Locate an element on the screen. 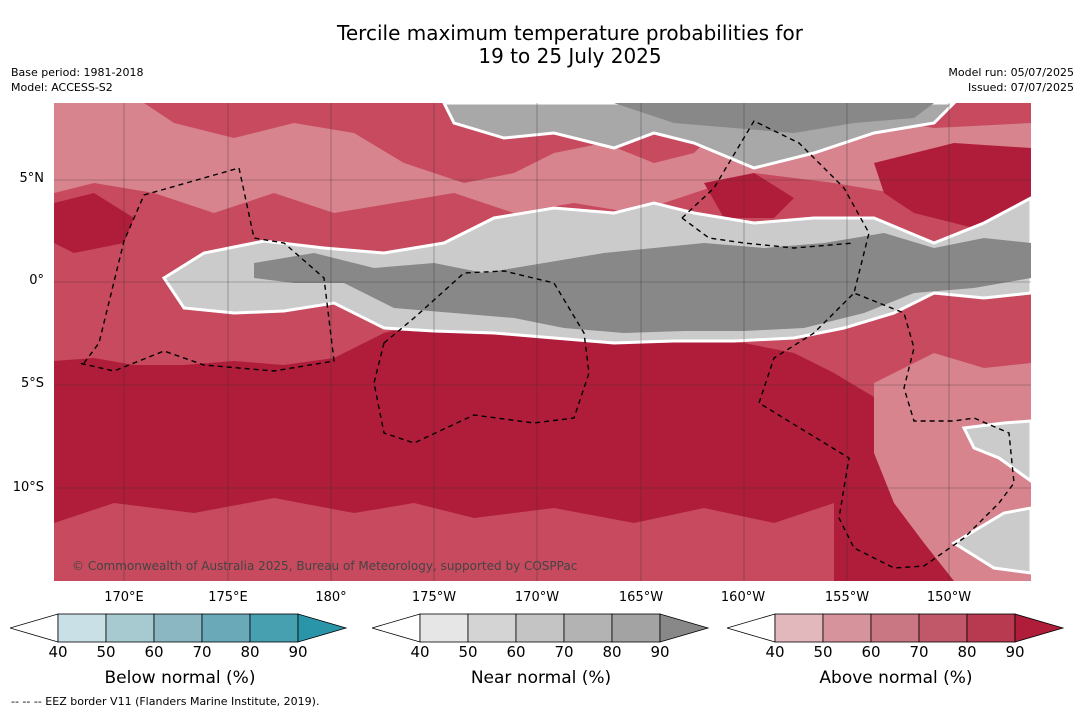  near-tick-label: 90 is located at coordinates (660, 652).